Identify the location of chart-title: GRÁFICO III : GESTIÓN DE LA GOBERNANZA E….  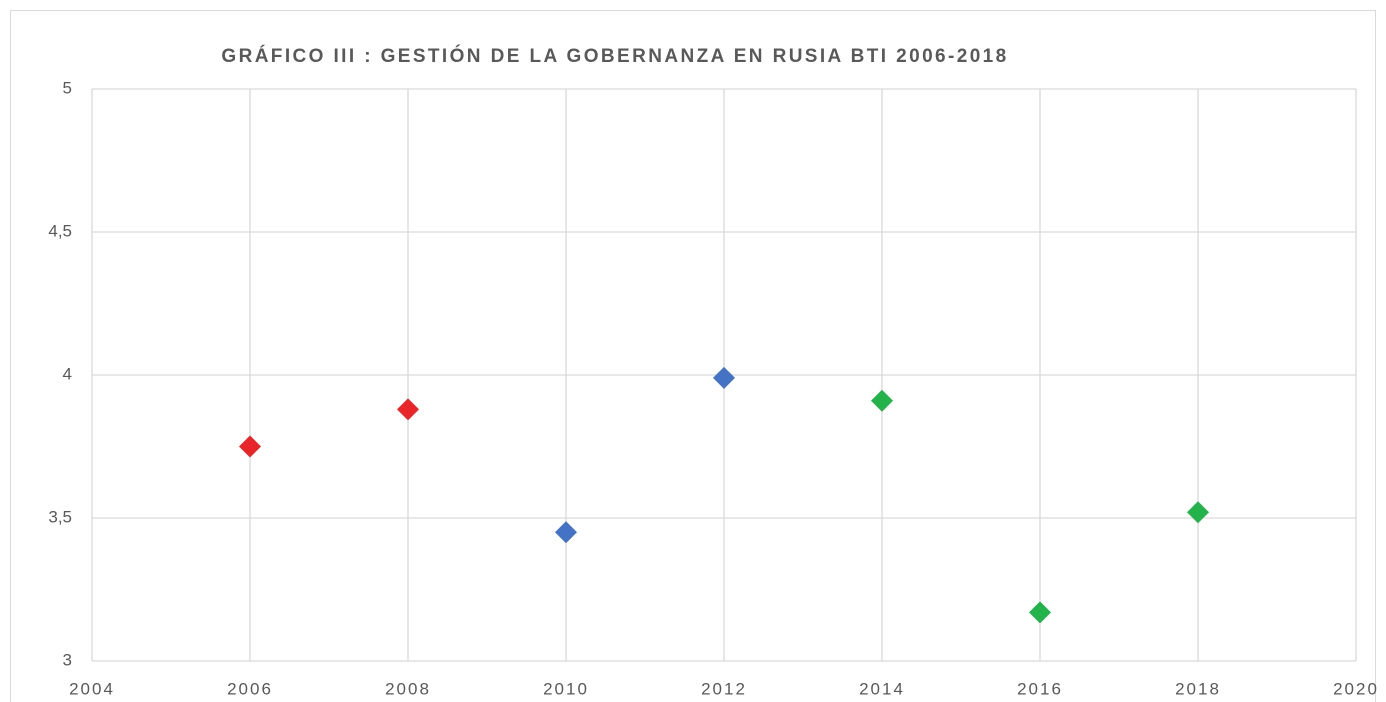
(614, 56).